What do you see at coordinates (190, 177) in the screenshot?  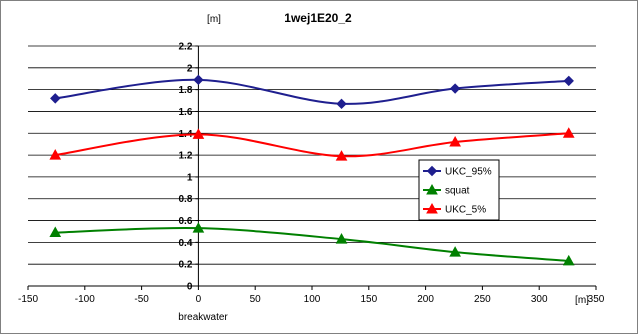 I see `y-tick-label-5: 1` at bounding box center [190, 177].